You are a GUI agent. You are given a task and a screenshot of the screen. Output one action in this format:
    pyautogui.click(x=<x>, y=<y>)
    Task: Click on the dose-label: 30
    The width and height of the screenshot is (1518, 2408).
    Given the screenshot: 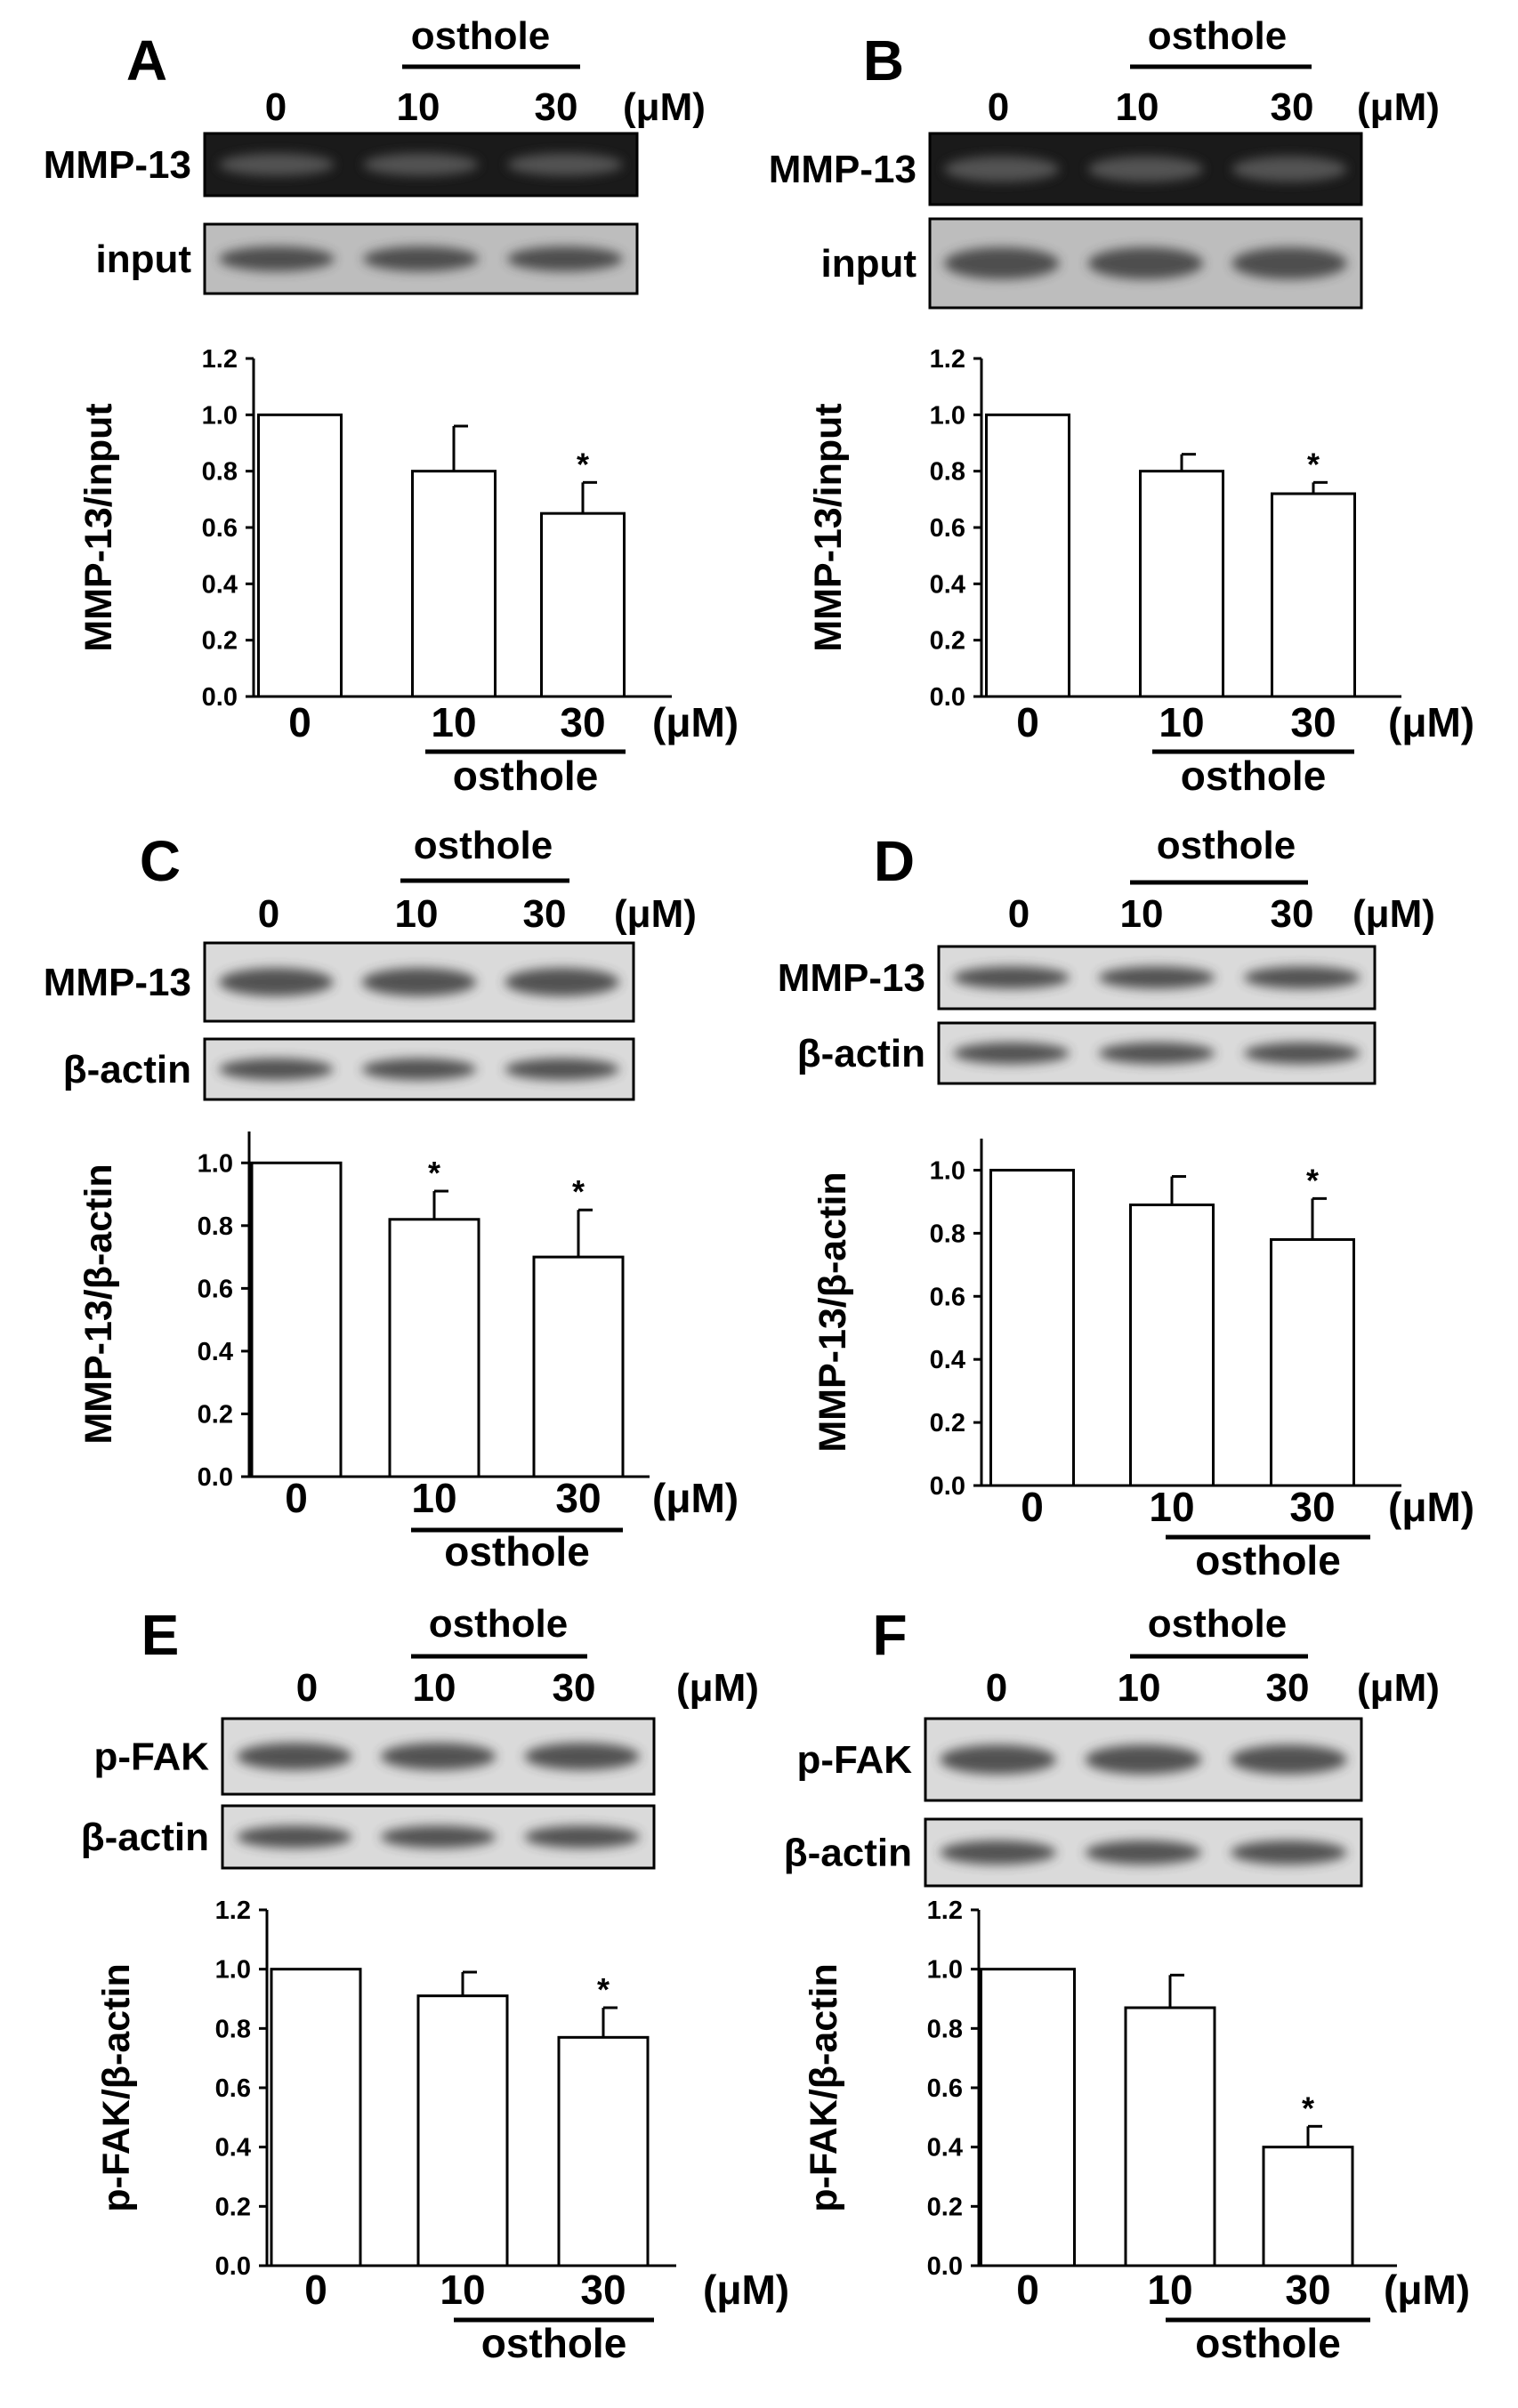 What is the action you would take?
    pyautogui.click(x=1293, y=107)
    